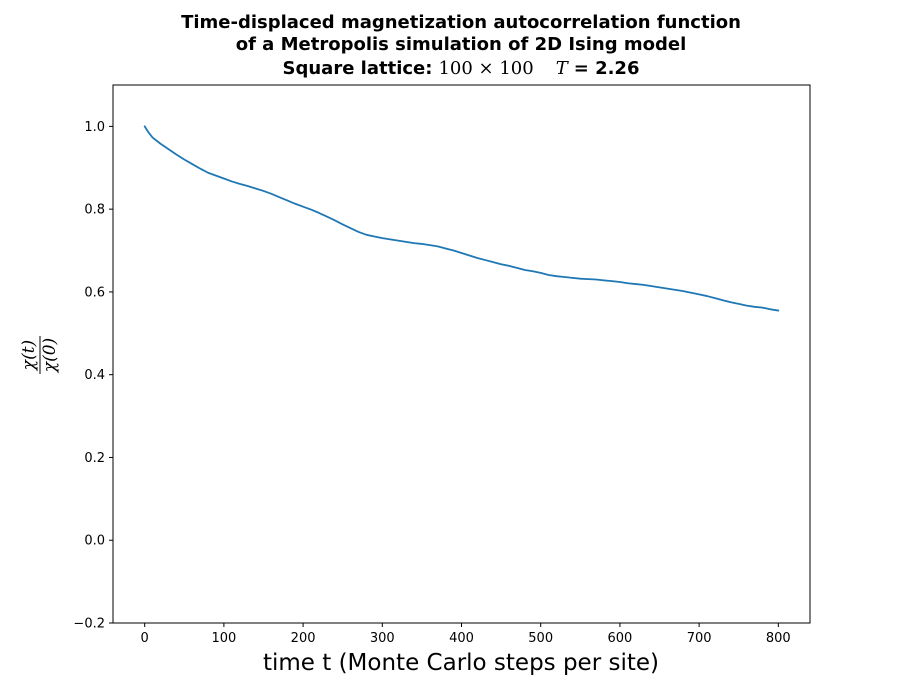  I want to click on x-axis-label: time t (Monte Carlo steps per site), so click(461, 663).